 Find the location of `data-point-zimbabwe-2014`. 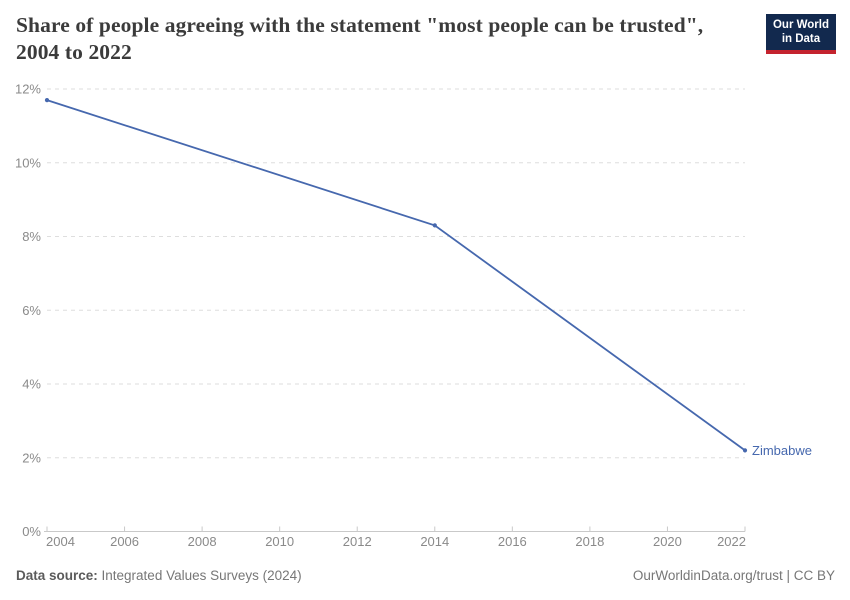

data-point-zimbabwe-2014 is located at coordinates (434, 225).